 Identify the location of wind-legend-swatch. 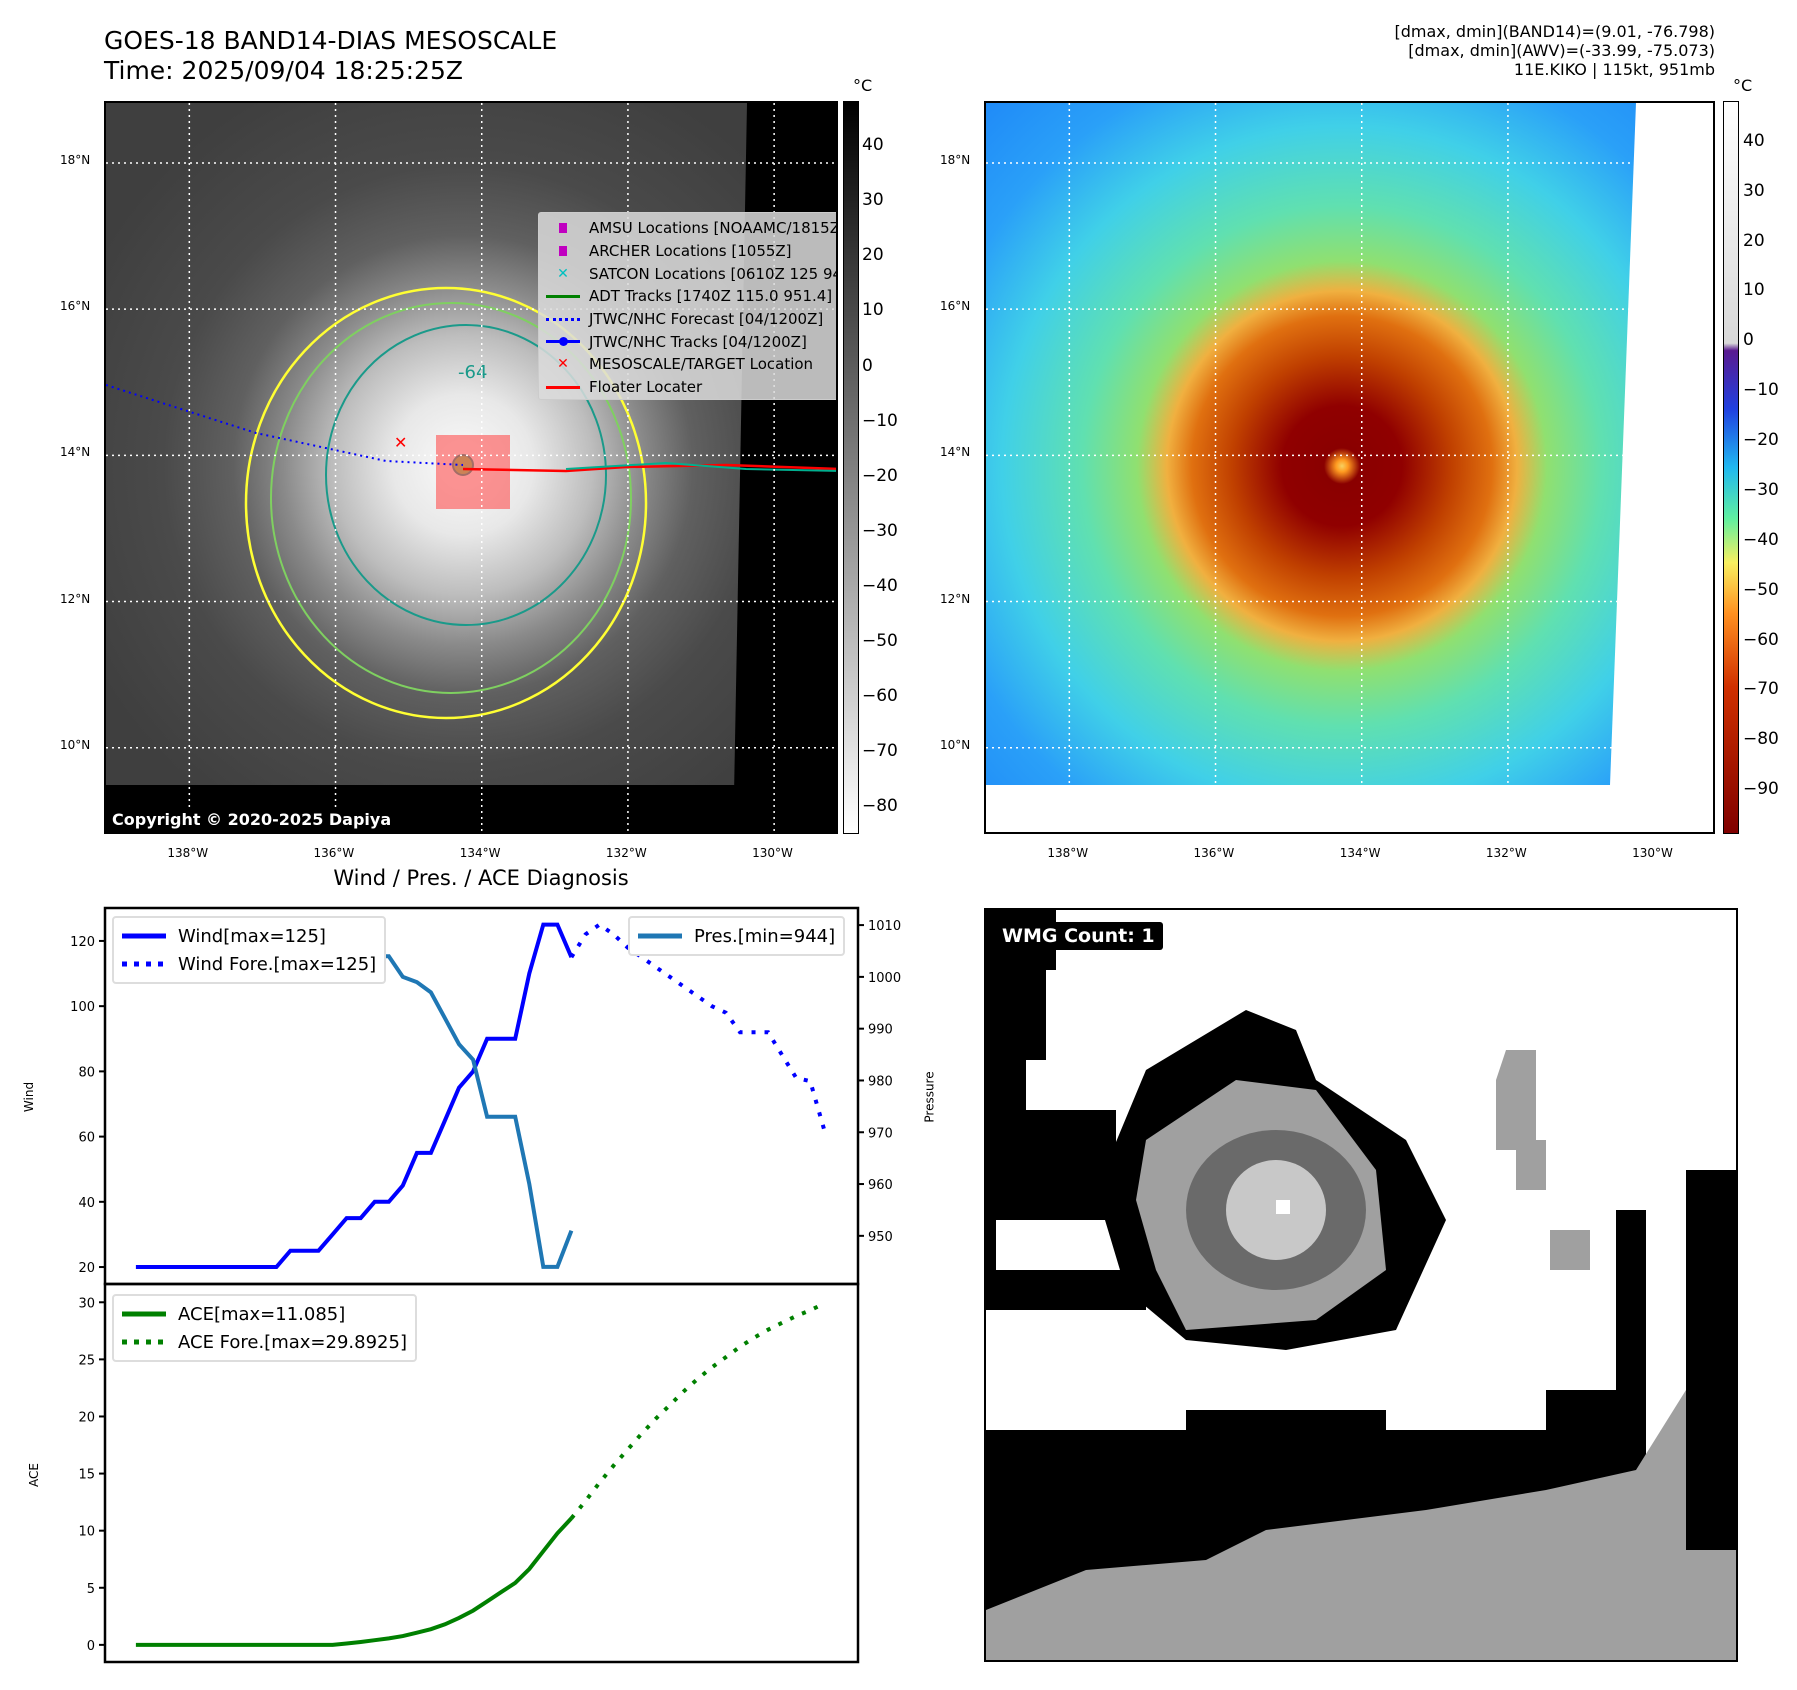
(144, 936).